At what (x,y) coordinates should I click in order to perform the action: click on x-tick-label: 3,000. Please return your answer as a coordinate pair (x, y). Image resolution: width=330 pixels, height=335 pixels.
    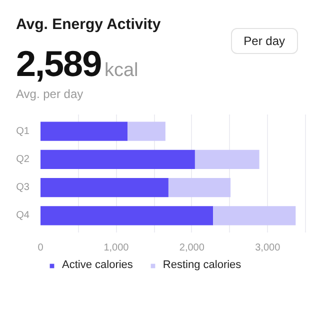
    Looking at the image, I should click on (268, 248).